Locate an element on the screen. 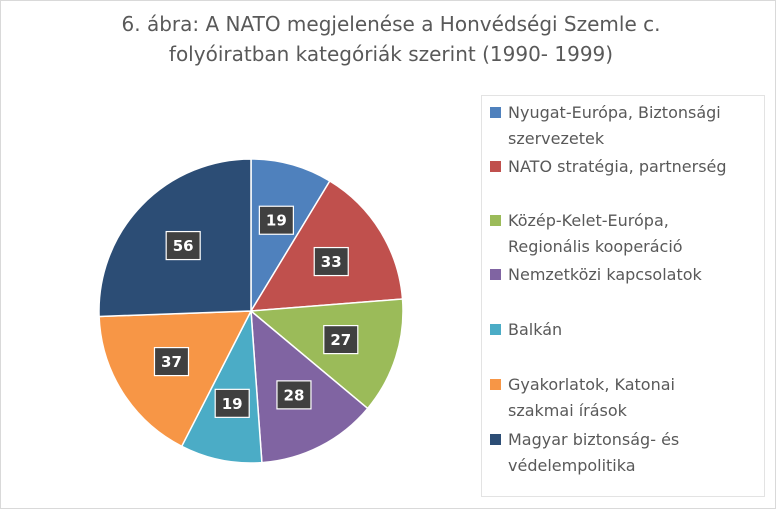  legend-label-6-line-1: Gyakorlatok, Katonai is located at coordinates (591, 384).